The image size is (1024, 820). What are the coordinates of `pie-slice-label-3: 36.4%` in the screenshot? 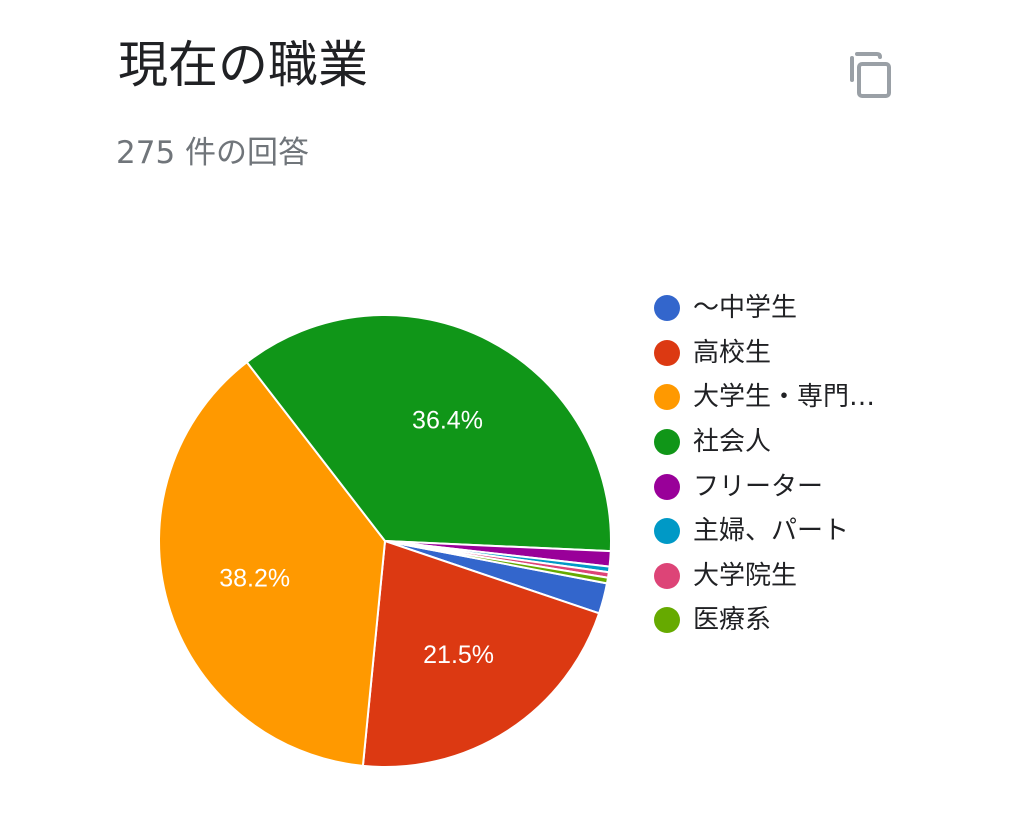 It's located at (447, 421).